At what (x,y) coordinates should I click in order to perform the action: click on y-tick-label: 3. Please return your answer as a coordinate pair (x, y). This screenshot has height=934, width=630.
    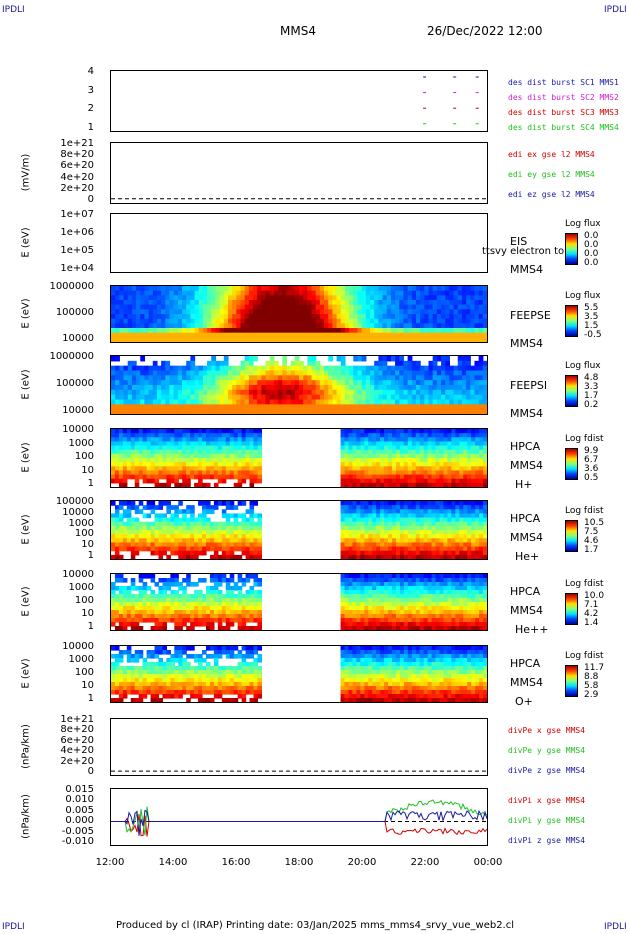
    Looking at the image, I should click on (90, 90).